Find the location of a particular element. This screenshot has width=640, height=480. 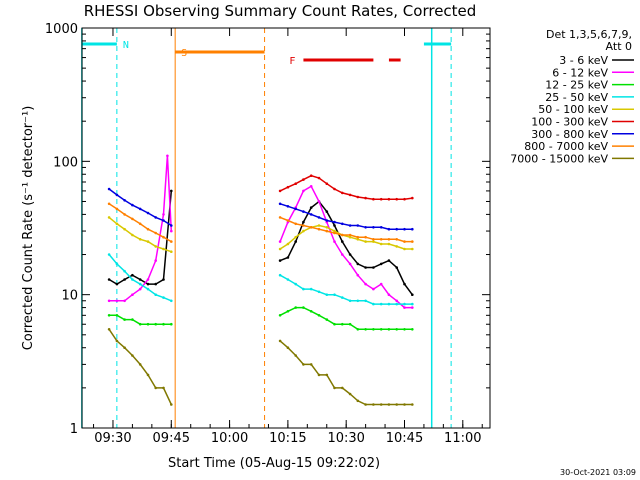

legend-entry-8: 7000 - 15000 keV is located at coordinates (559, 158).